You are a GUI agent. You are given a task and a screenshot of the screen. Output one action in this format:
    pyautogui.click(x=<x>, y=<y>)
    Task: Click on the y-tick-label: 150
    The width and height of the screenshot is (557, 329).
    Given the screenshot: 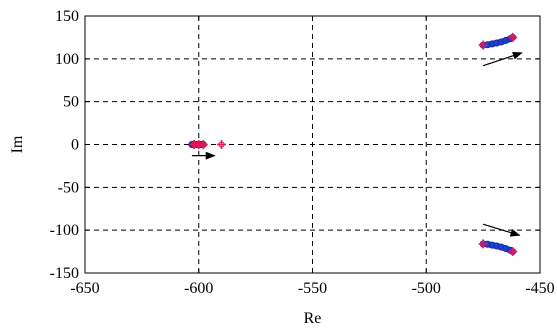 What is the action you would take?
    pyautogui.click(x=67, y=16)
    